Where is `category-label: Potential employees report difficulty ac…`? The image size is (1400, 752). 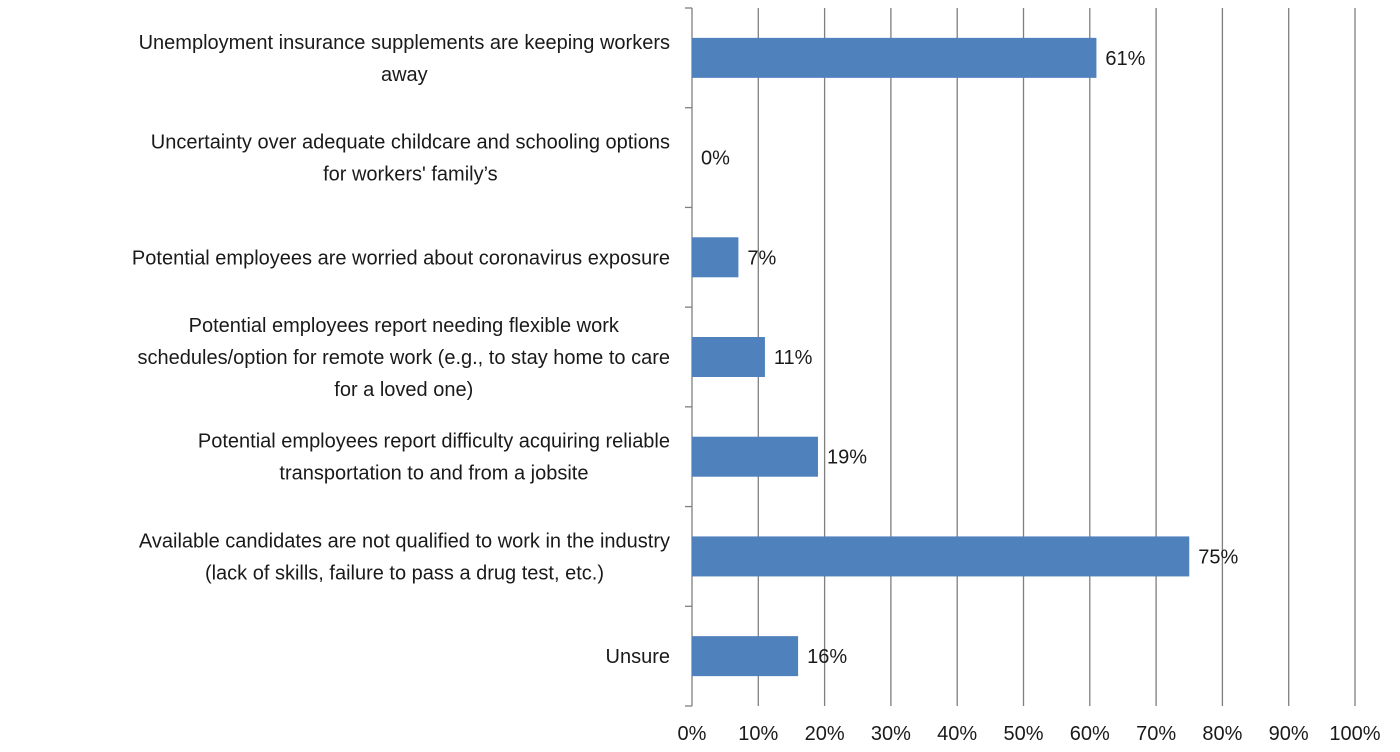
category-label: Potential employees report difficulty ac… is located at coordinates (434, 442).